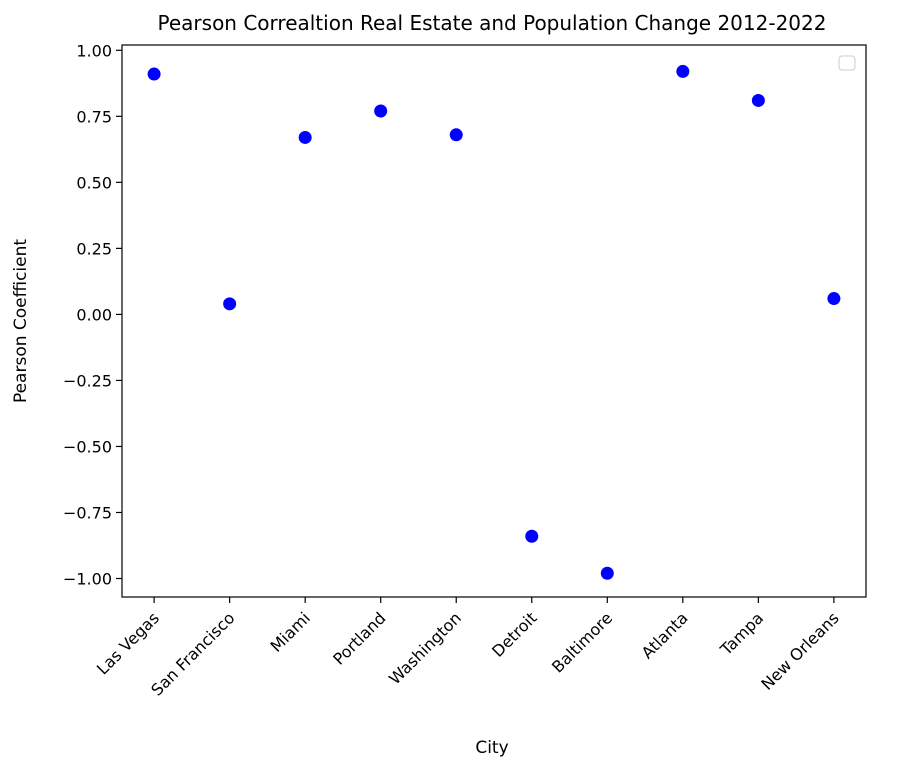  Describe the element at coordinates (87, 446) in the screenshot. I see `y-tick-label: −0.50` at that location.